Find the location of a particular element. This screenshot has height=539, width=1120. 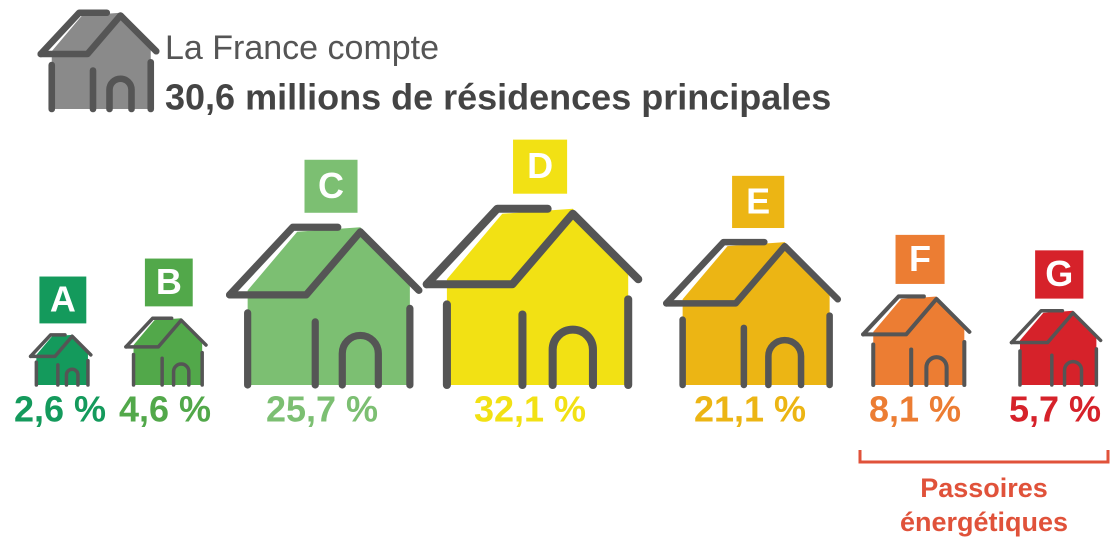

category-label: A is located at coordinates (63, 298).